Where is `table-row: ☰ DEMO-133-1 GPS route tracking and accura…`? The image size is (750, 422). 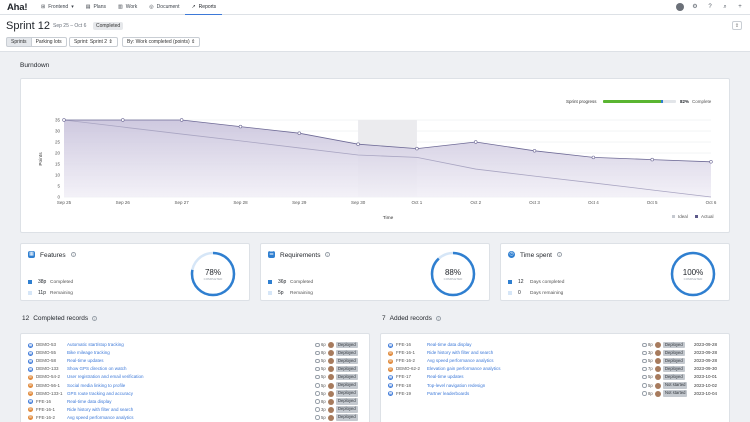 table-row: ☰ DEMO-133-1 GPS route tracking and accura… is located at coordinates (195, 394).